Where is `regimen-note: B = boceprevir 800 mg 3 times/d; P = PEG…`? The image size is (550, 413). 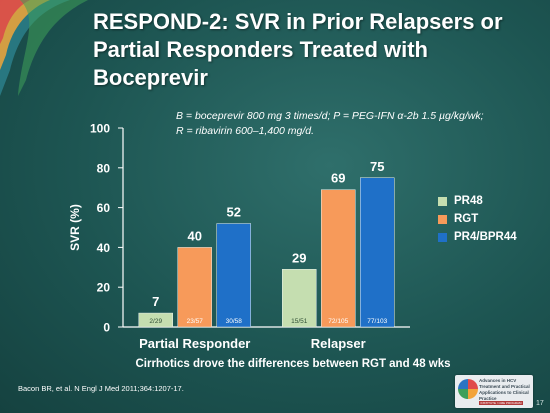
regimen-note: B = boceprevir 800 mg 3 times/d; P = PEG… is located at coordinates (361, 124).